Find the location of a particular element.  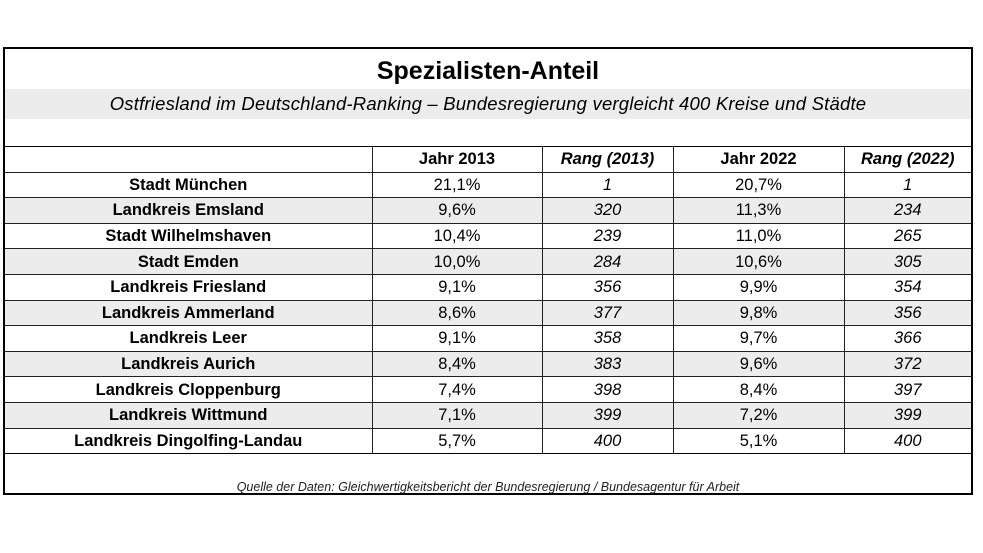

rank-2022-cell: 234 is located at coordinates (907, 210).